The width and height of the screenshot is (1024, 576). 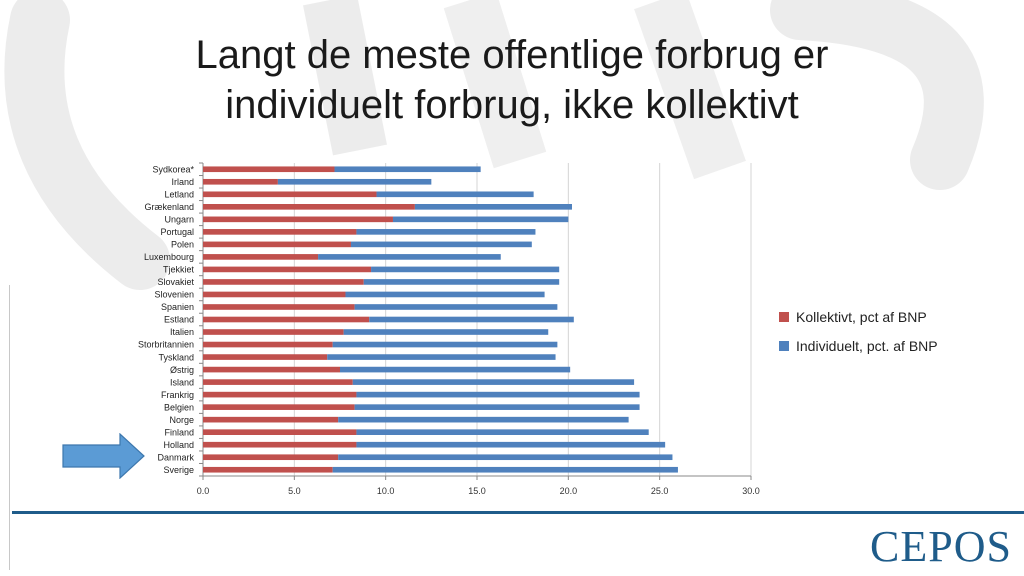 I want to click on x-tick-label: 25.0, so click(x=660, y=491).